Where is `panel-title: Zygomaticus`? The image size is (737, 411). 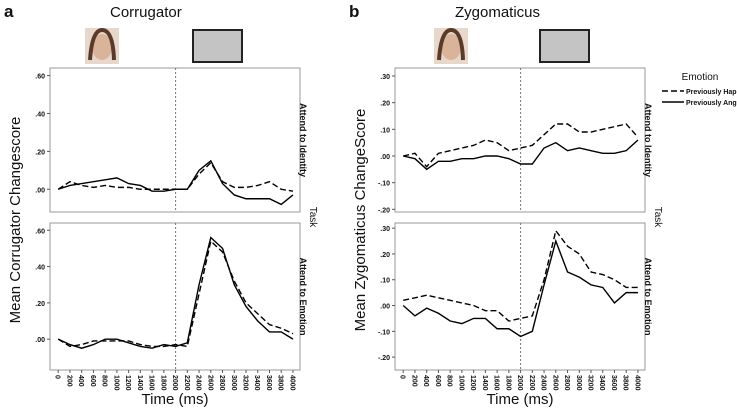 panel-title: Zygomaticus is located at coordinates (497, 12).